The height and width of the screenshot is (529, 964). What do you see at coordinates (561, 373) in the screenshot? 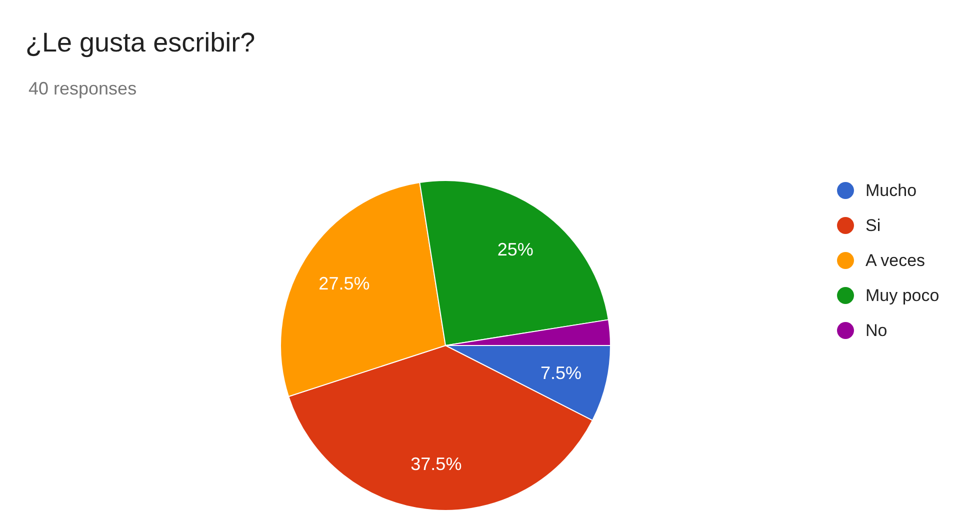
I see `data-label: 7.5%` at bounding box center [561, 373].